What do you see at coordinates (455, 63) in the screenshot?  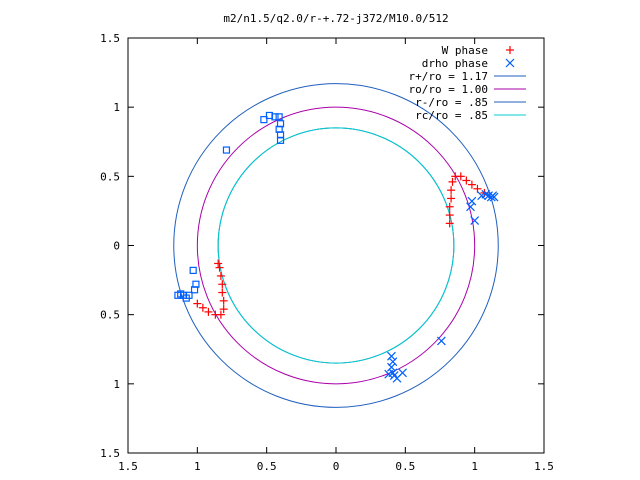 I see `legend-label: drho phase` at bounding box center [455, 63].